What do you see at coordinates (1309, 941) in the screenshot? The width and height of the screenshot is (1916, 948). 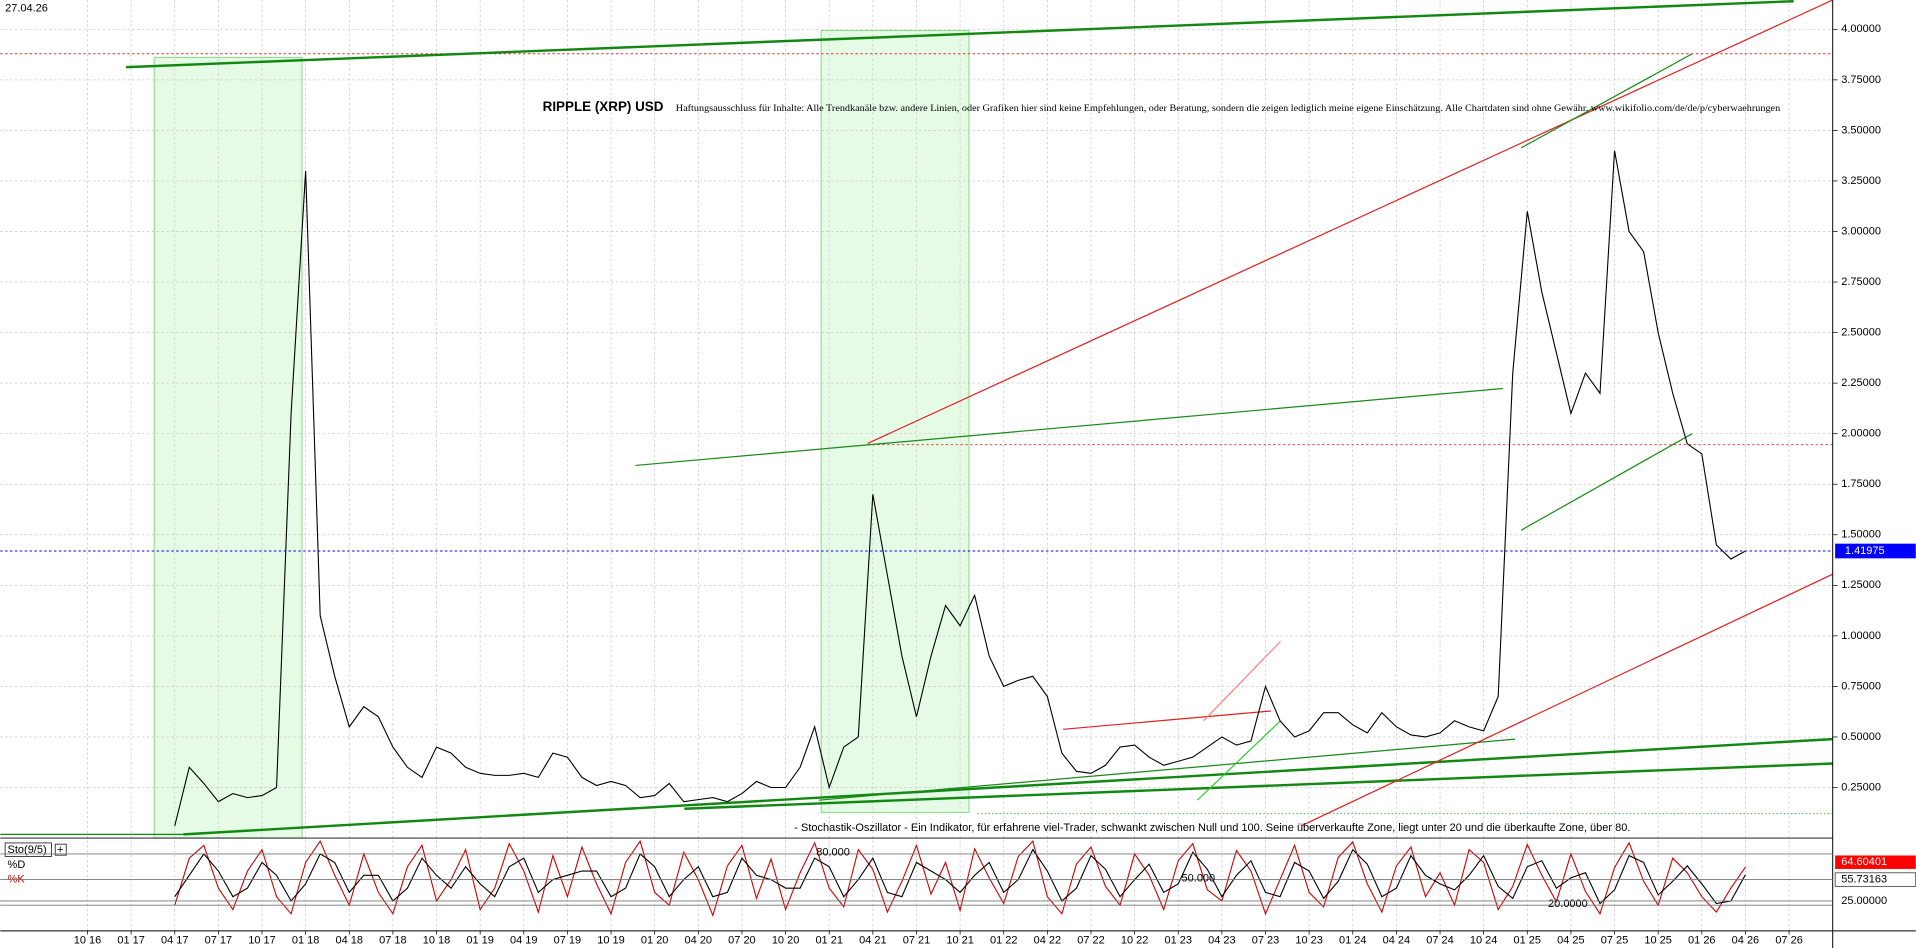 I see `x-tick-label: 10 23` at bounding box center [1309, 941].